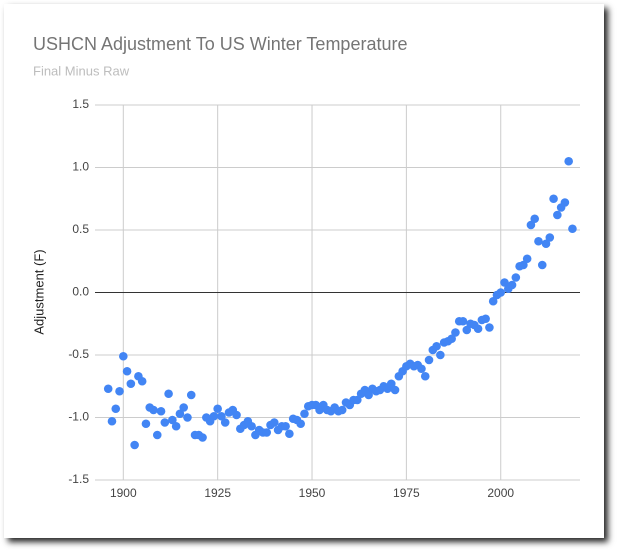 This screenshot has height=550, width=630. What do you see at coordinates (38, 291) in the screenshot?
I see `y-axis-label: Adjustment (F)` at bounding box center [38, 291].